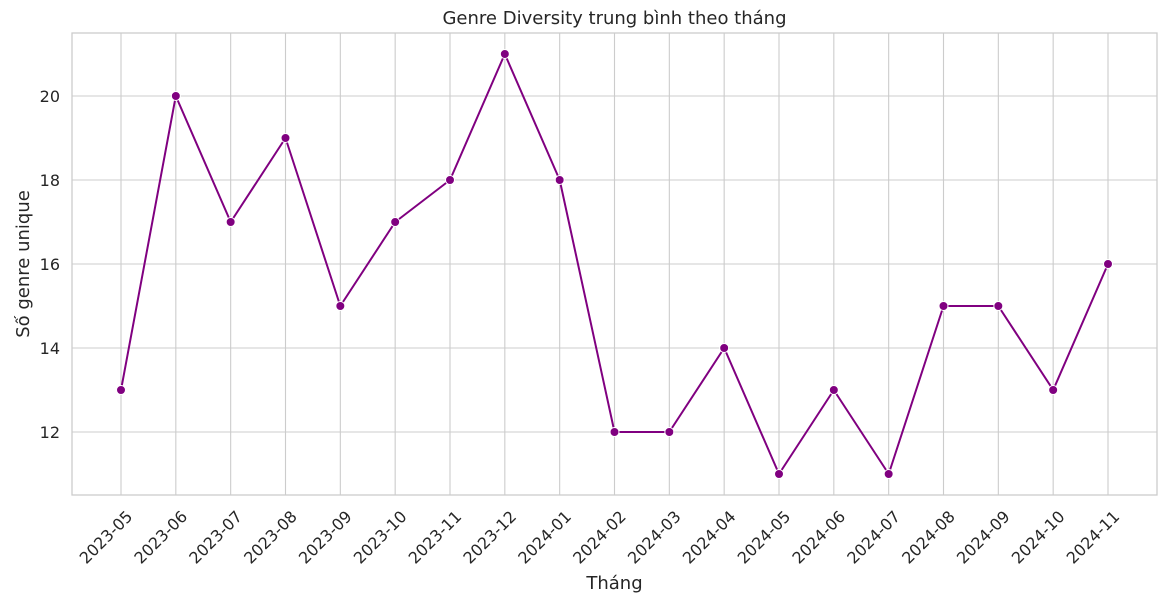  What do you see at coordinates (654, 537) in the screenshot?
I see `x-tick-label: 2024-03` at bounding box center [654, 537].